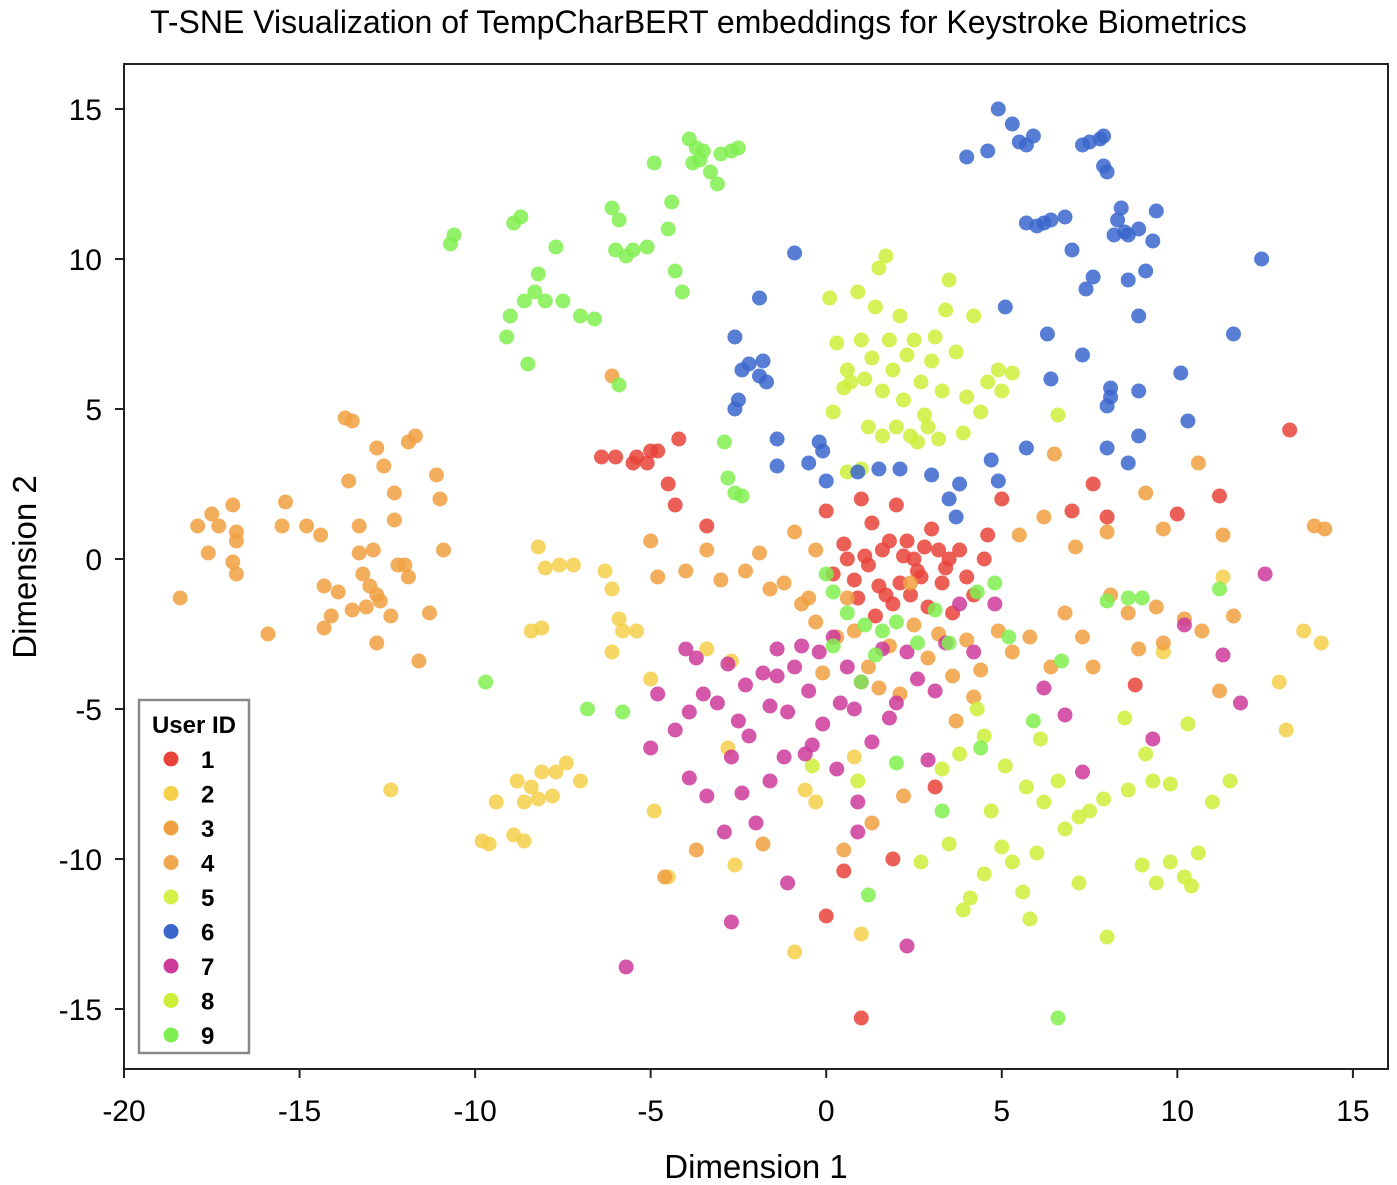 Image resolution: width=1397 pixels, height=1185 pixels. Describe the element at coordinates (80, 860) in the screenshot. I see `y-tick-label: -10` at that location.